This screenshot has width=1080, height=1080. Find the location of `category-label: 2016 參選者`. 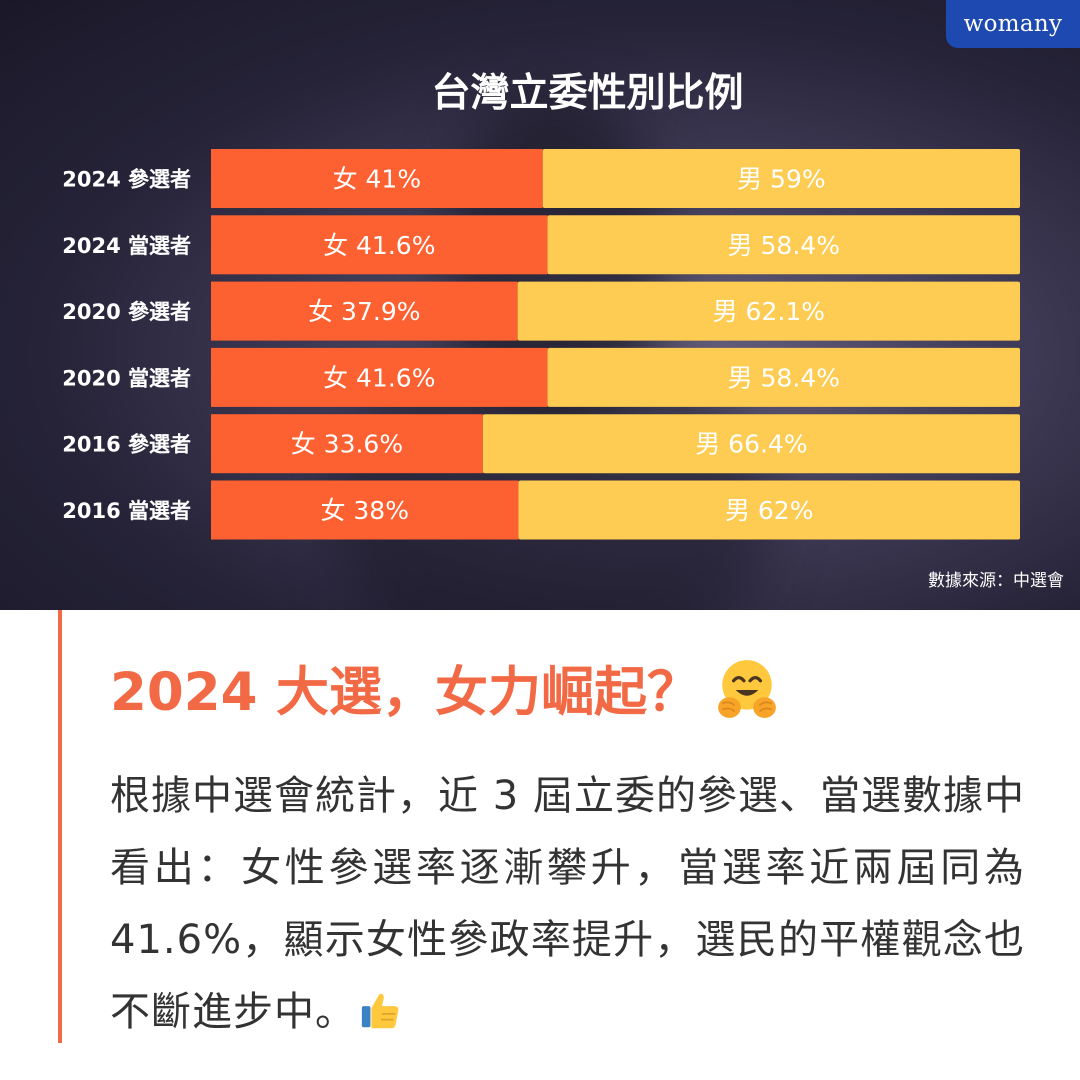

category-label: 2016 參選者 is located at coordinates (126, 445).